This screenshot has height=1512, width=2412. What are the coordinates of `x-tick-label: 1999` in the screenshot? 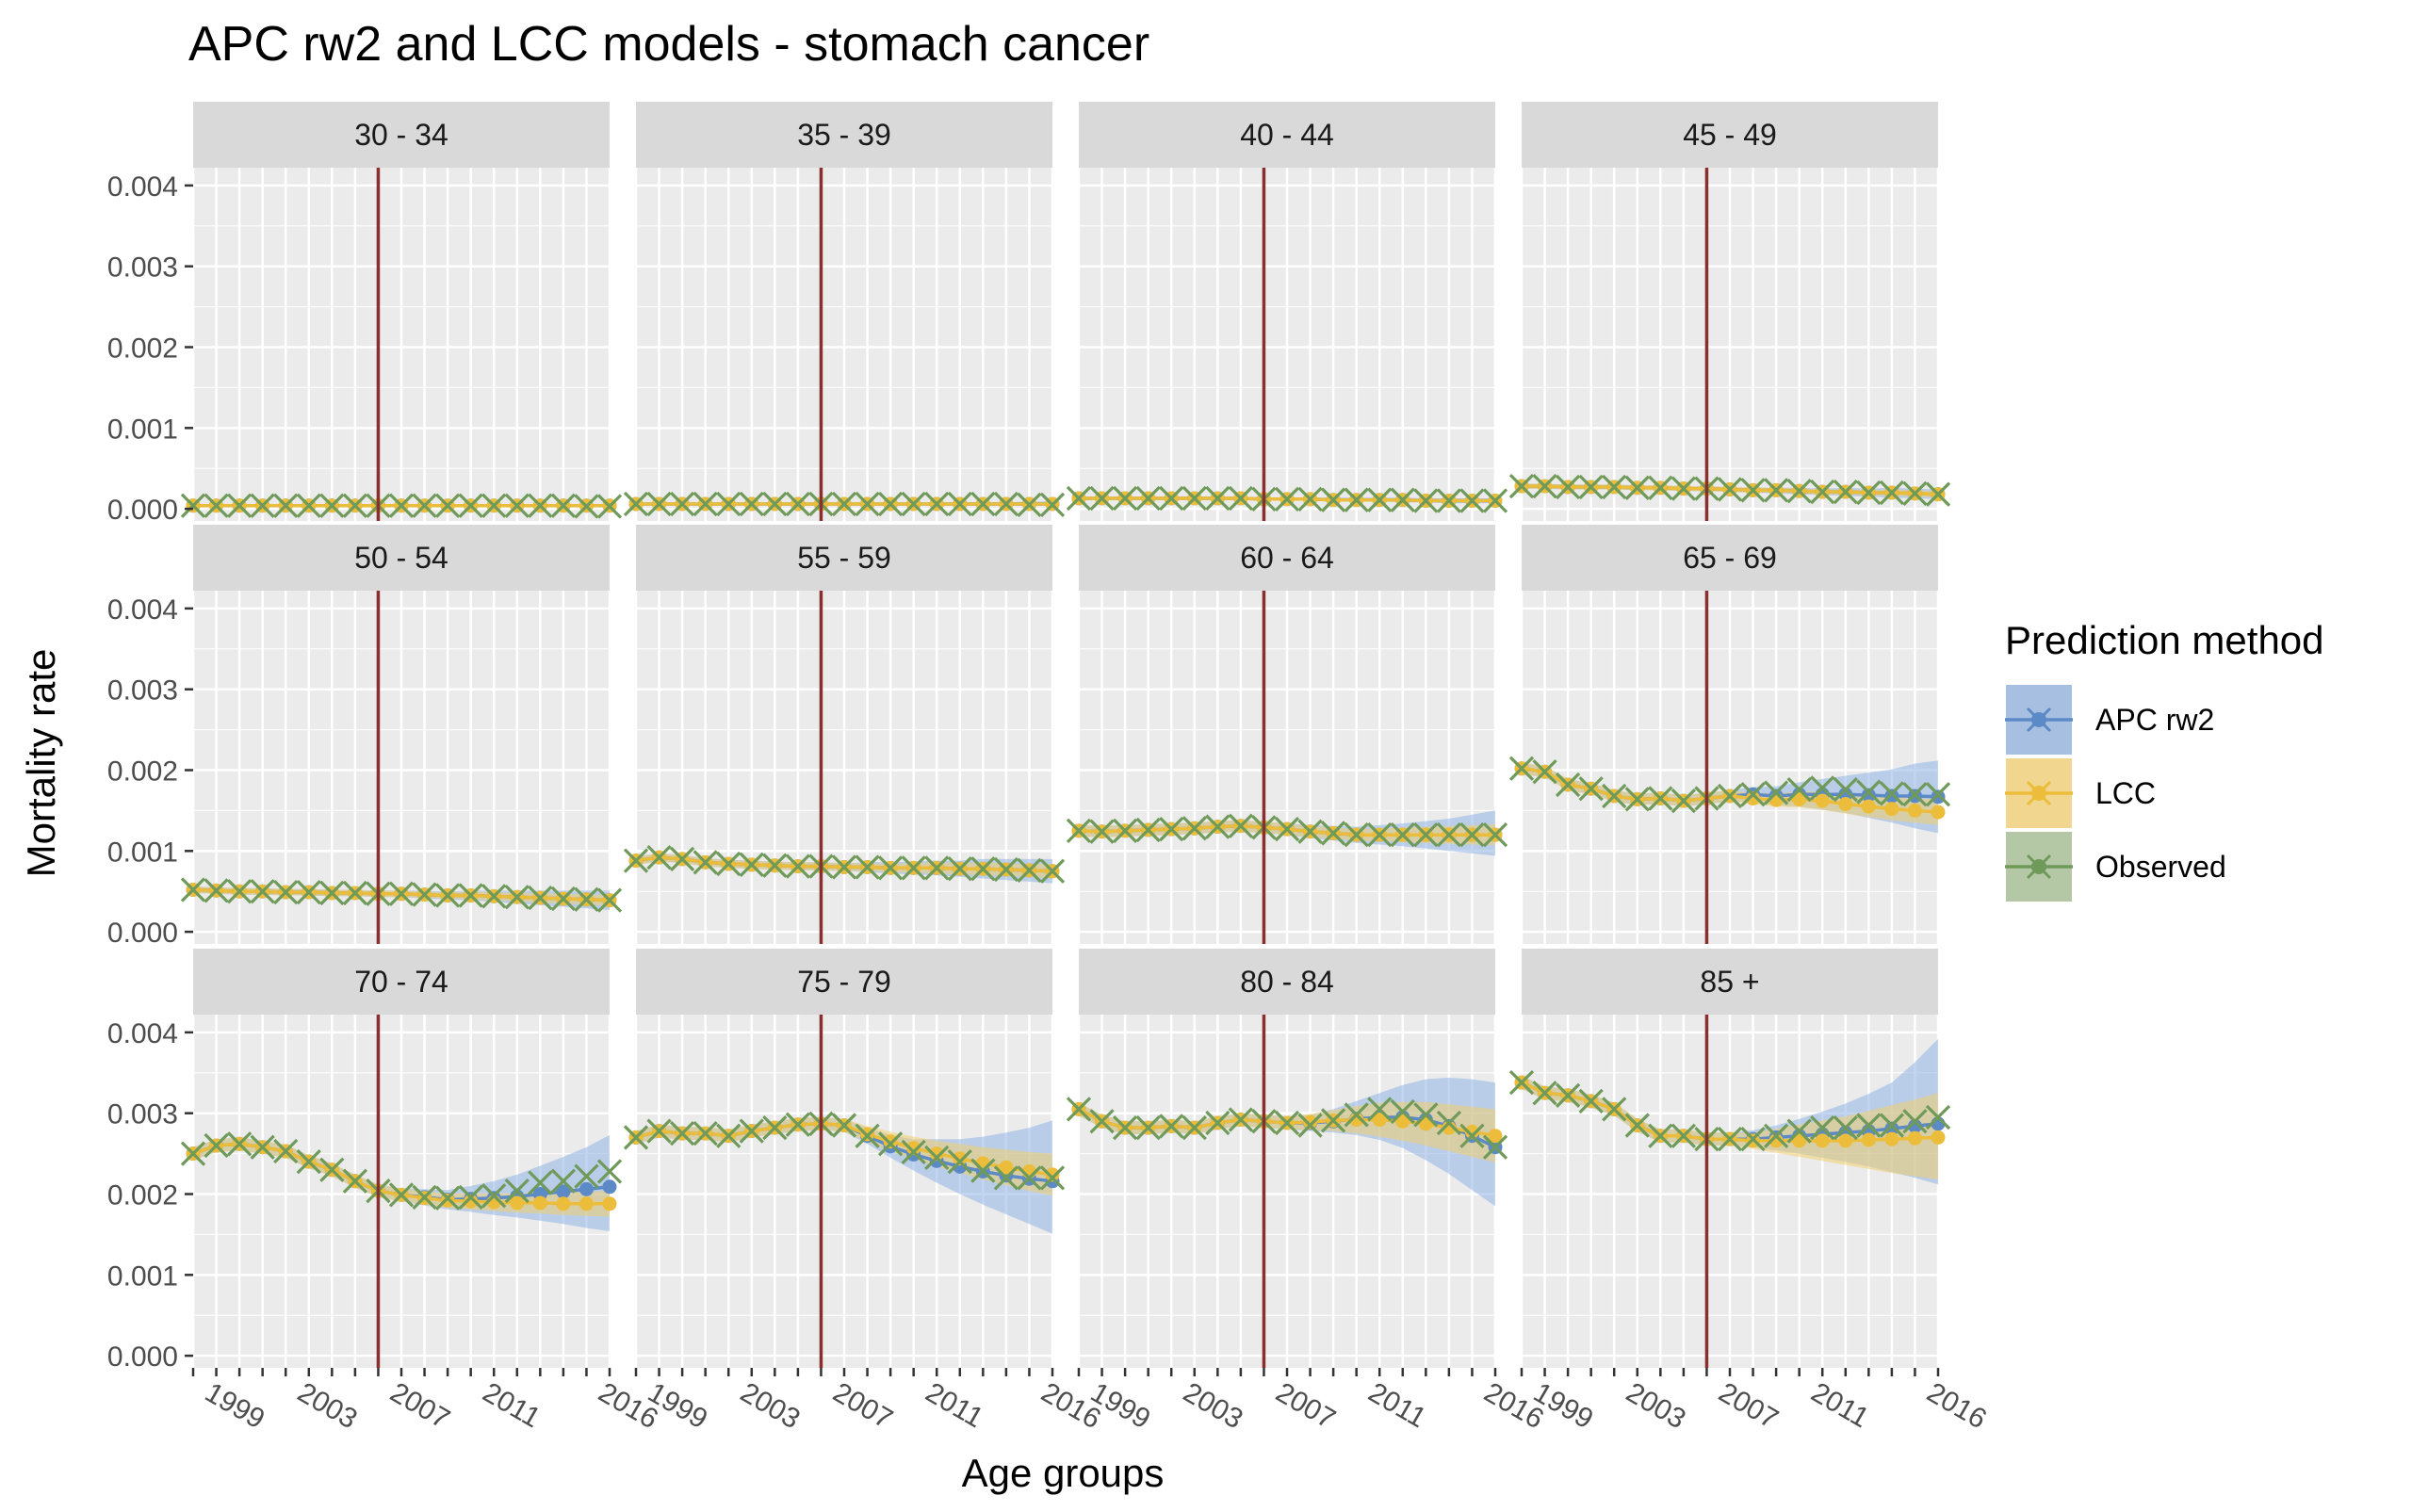 It's located at (1563, 1405).